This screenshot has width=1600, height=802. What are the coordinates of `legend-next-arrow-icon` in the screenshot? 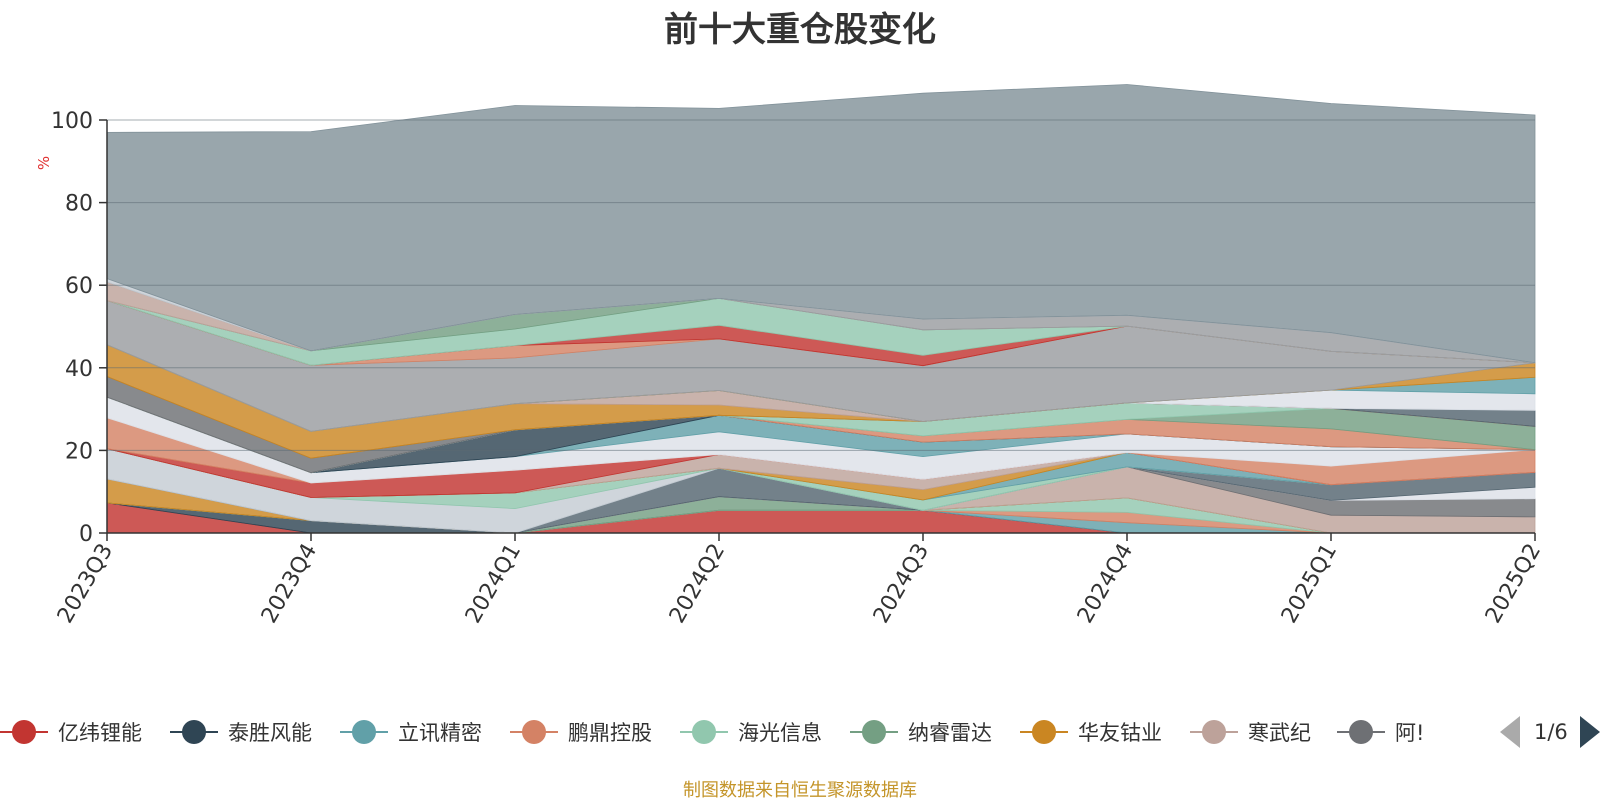 It's located at (1589, 732).